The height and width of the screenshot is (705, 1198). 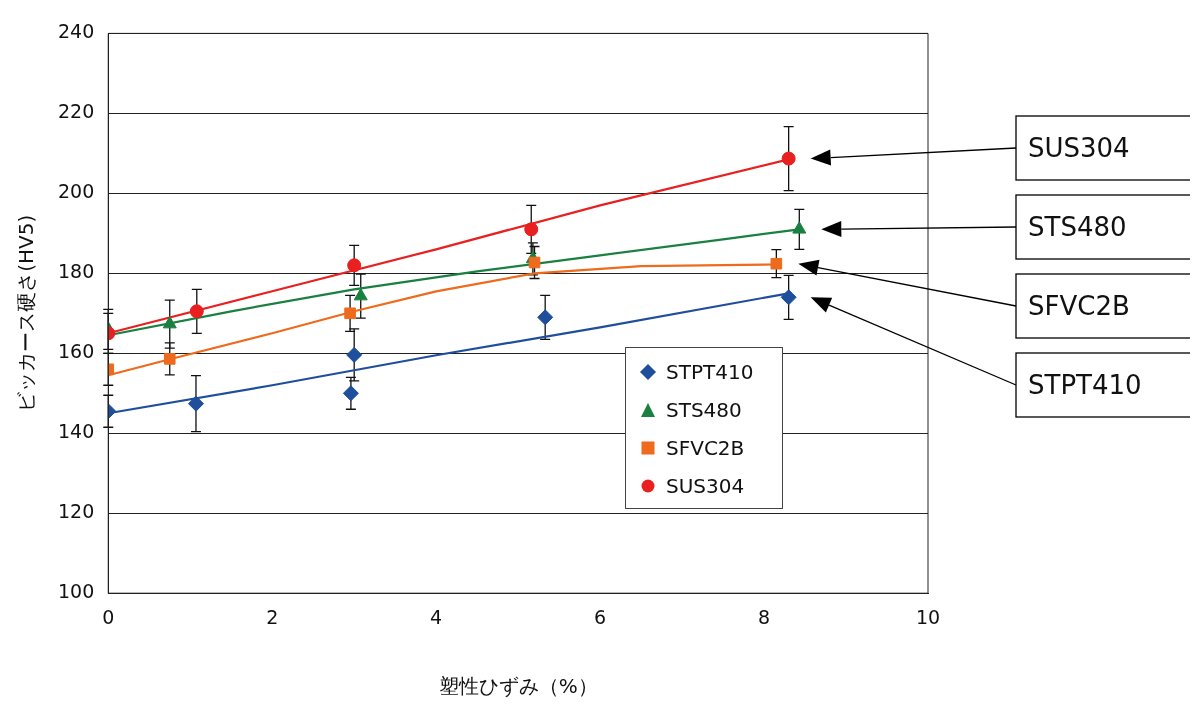 What do you see at coordinates (108, 616) in the screenshot?
I see `x-tick-label: 0` at bounding box center [108, 616].